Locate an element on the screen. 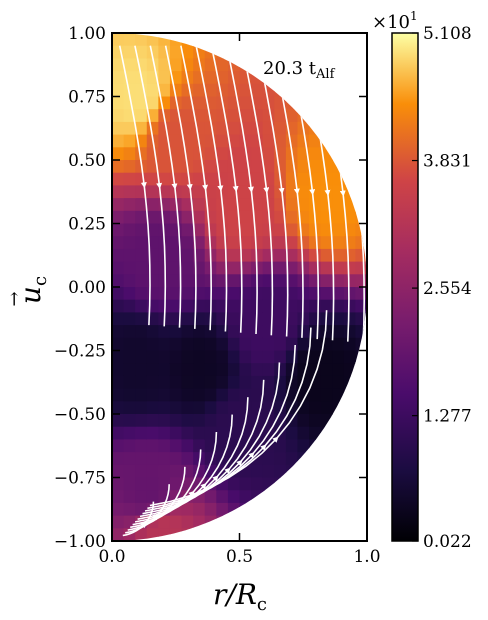  time-annotation: 20.3 tAlf is located at coordinates (299, 70).